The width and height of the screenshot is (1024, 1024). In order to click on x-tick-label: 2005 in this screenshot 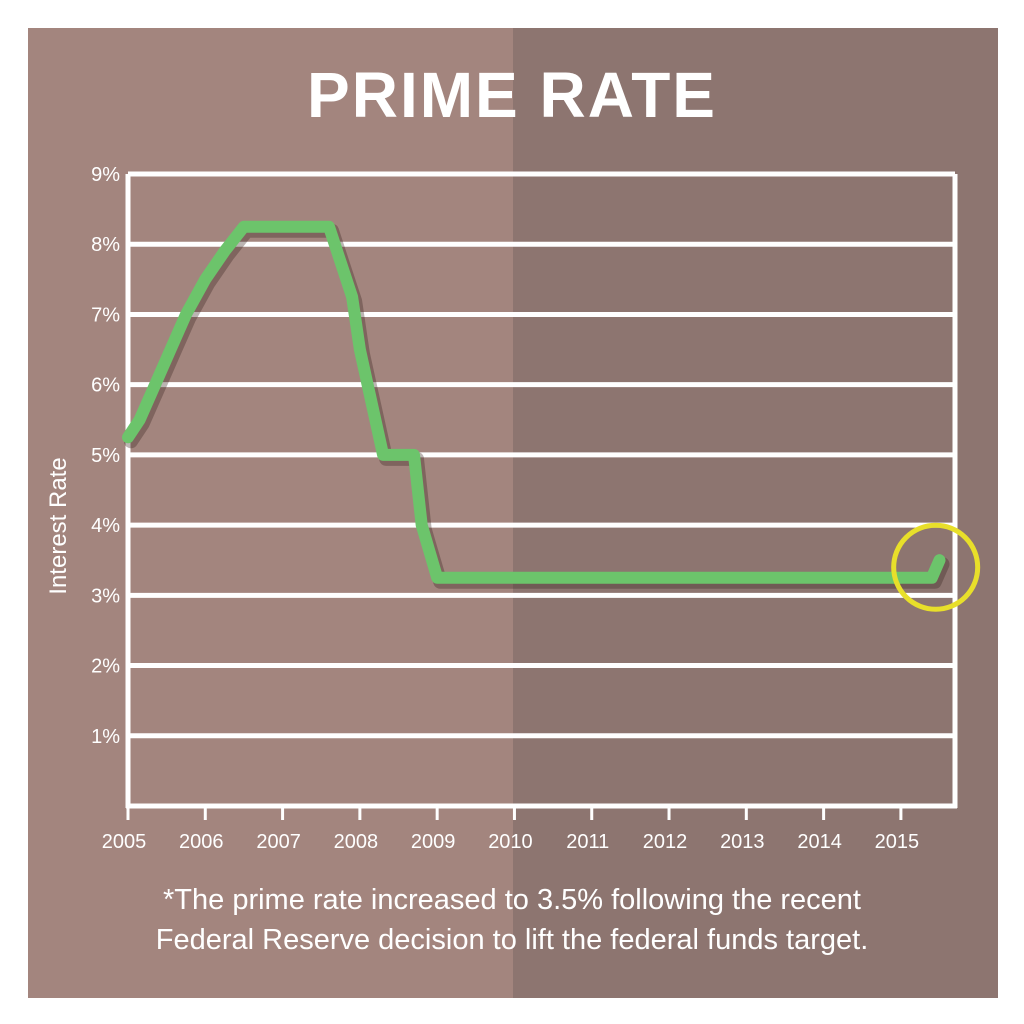, I will do `click(124, 842)`.